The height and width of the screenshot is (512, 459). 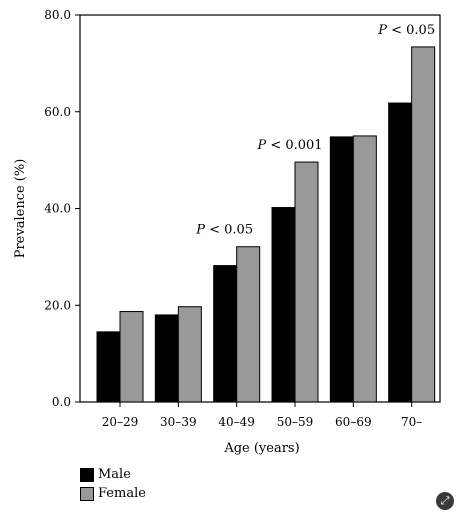 I want to click on significance-label: P < 0.001, so click(x=289, y=145).